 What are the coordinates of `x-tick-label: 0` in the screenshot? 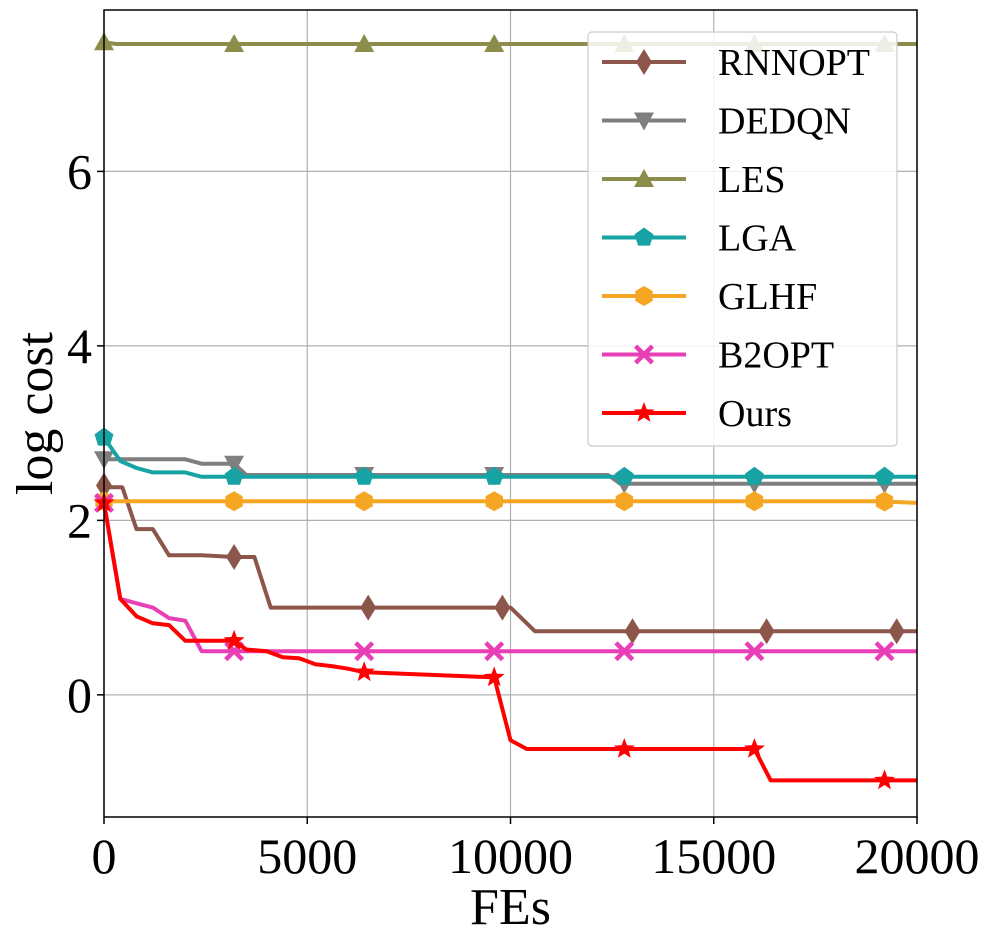 It's located at (104, 856).